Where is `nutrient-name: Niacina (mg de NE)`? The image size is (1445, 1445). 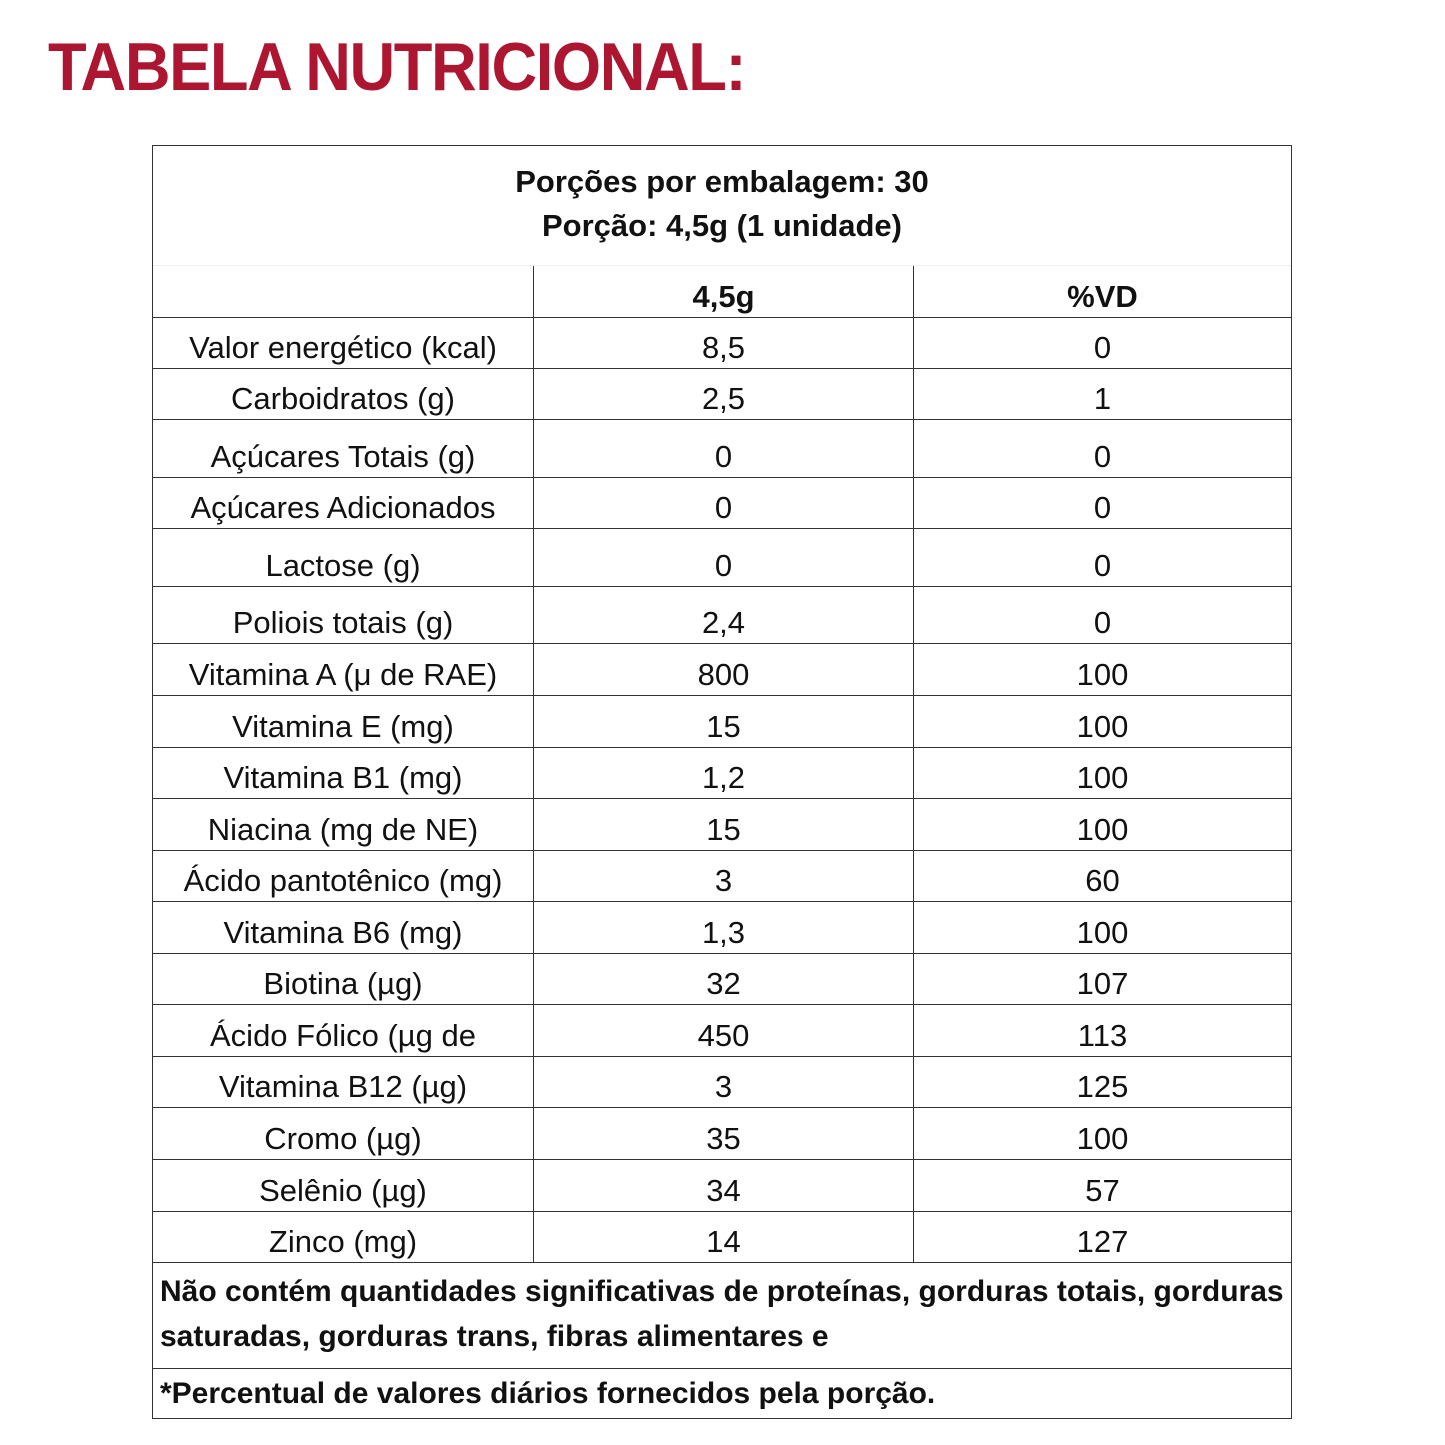
nutrient-name: Niacina (mg de NE) is located at coordinates (343, 829).